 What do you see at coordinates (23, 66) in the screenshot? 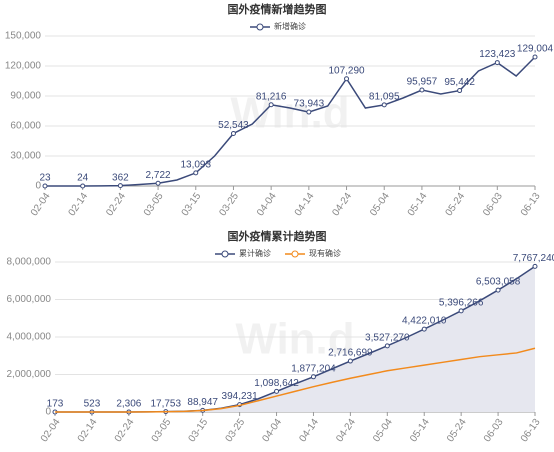
I see `y-tick-label: 120,000` at bounding box center [23, 66].